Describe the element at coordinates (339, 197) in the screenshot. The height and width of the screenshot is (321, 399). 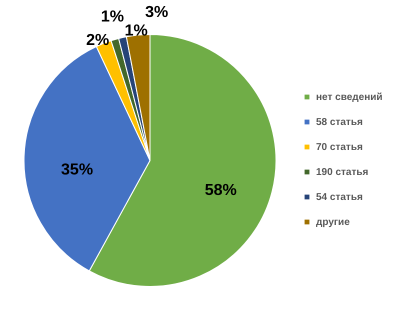
I see `legend-label: 54 статья` at that location.